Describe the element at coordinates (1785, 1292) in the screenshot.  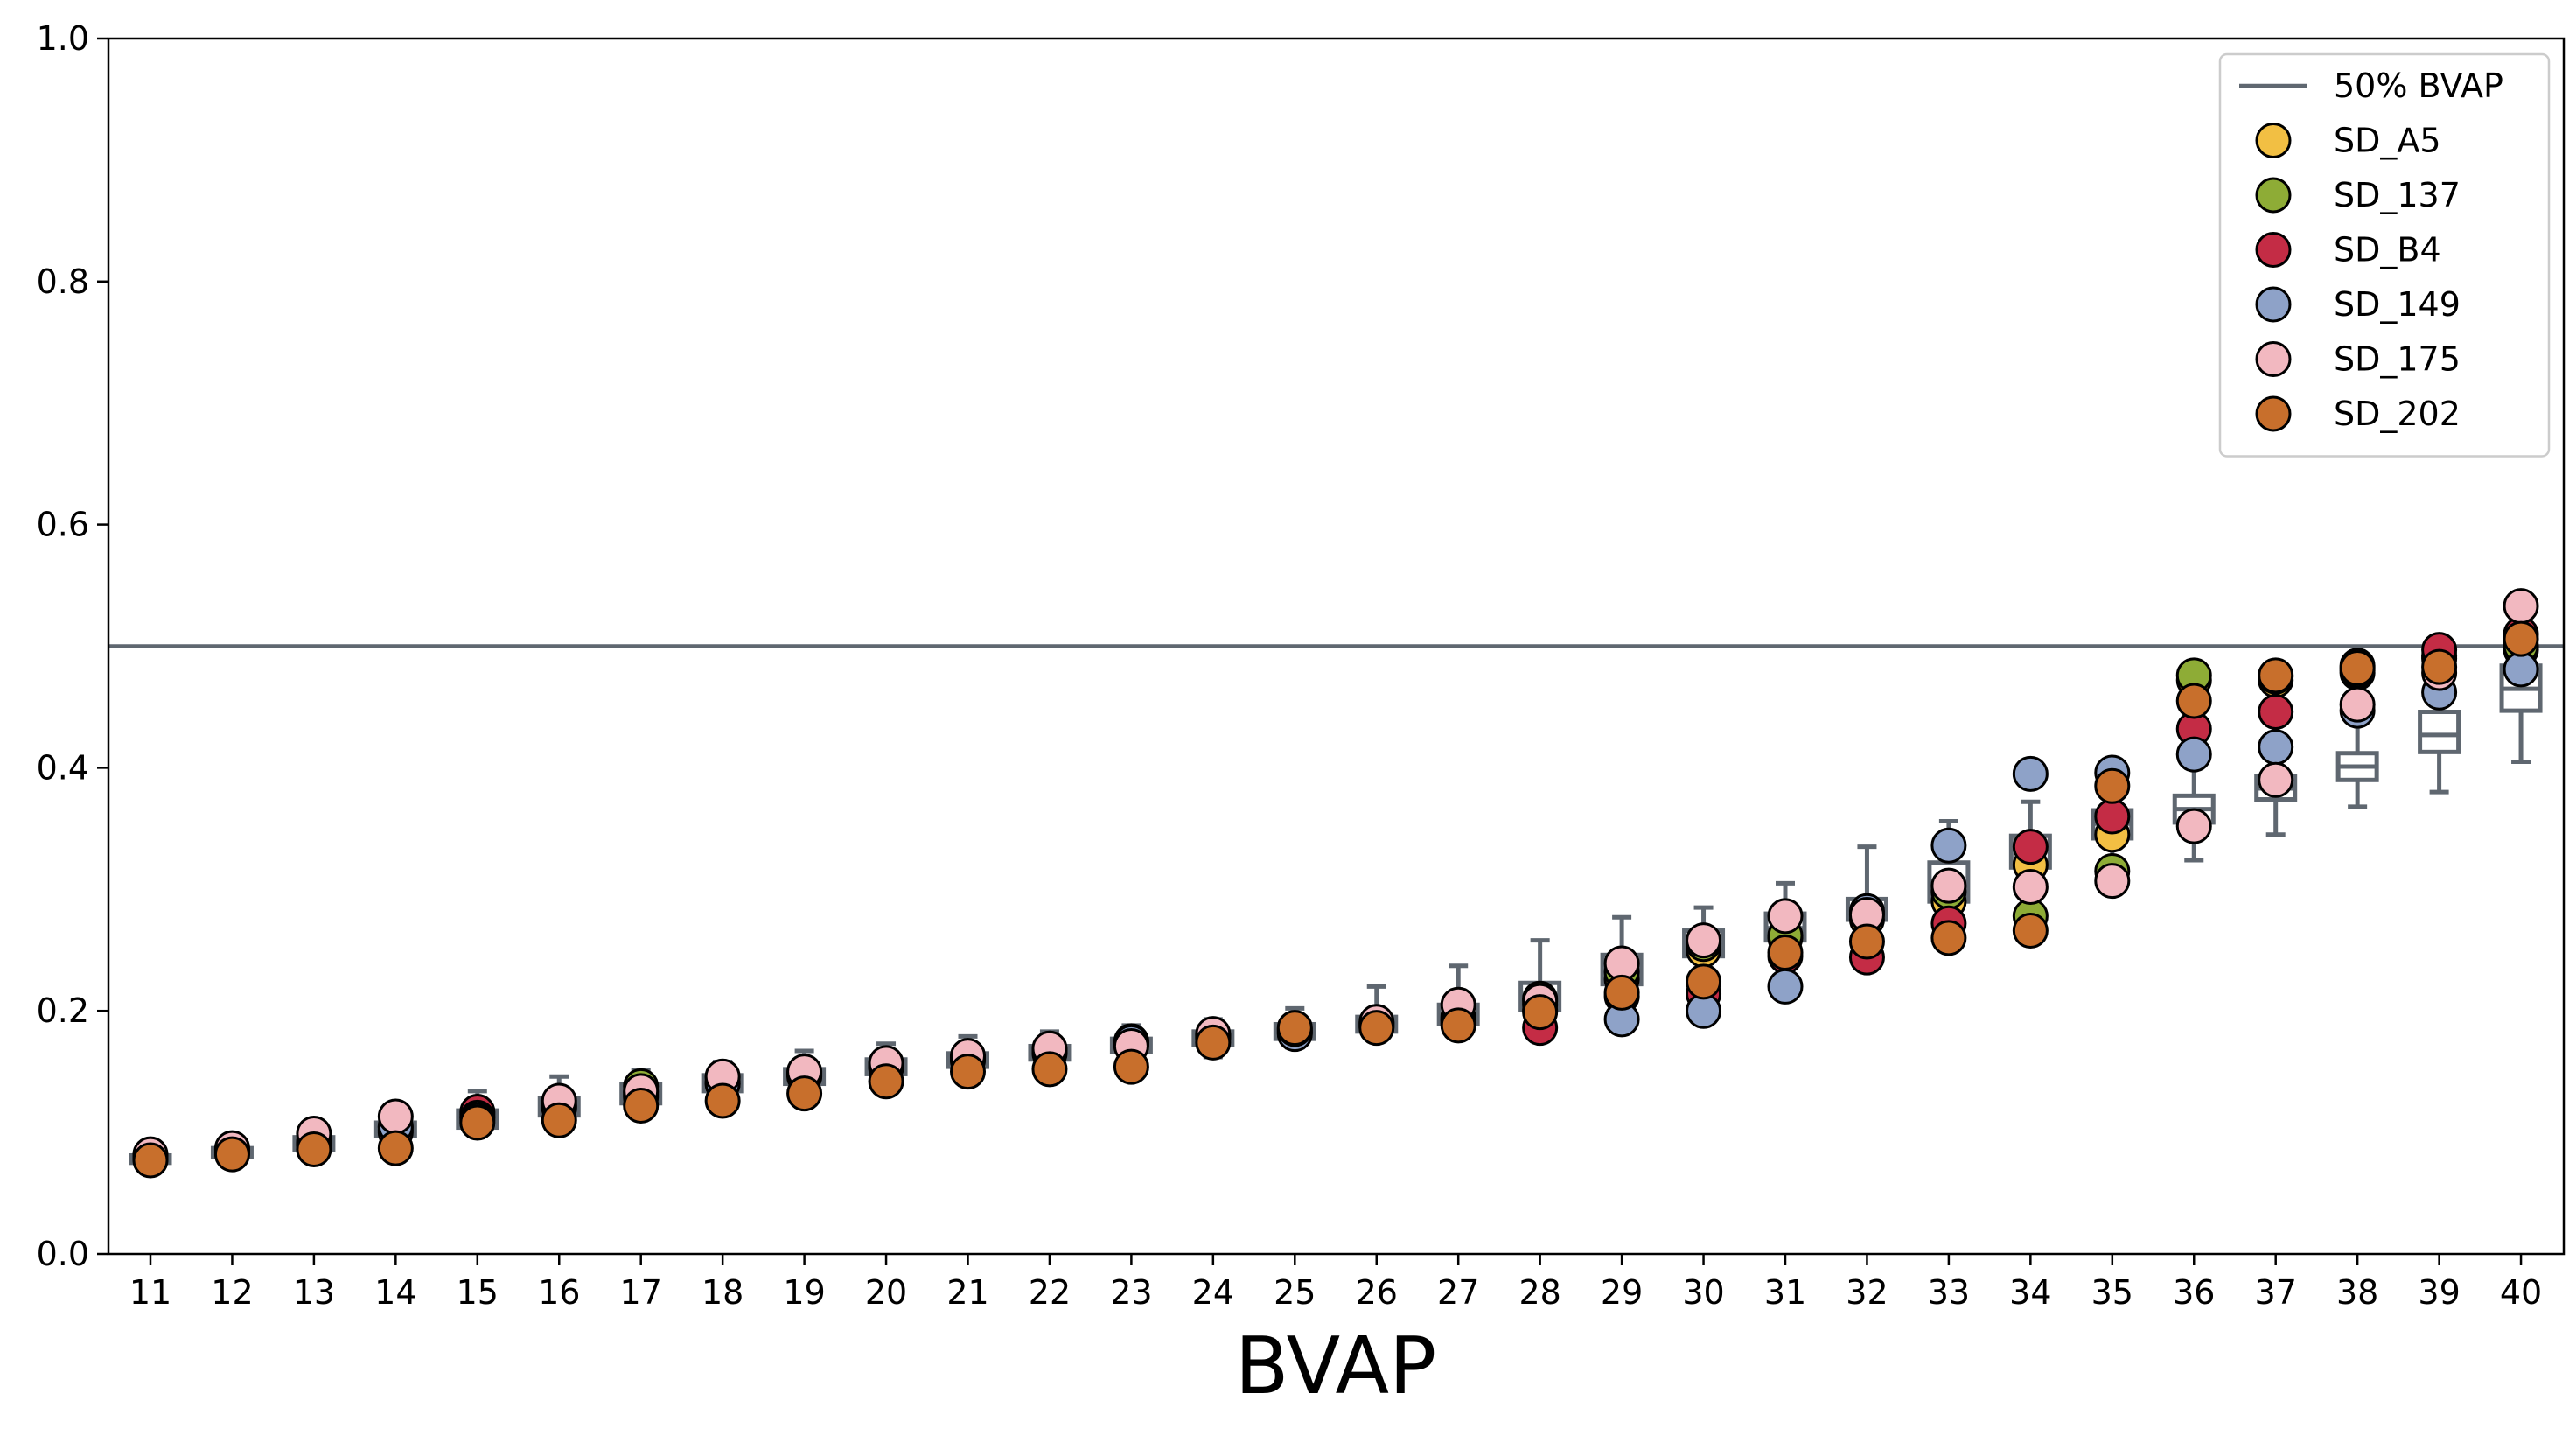
I see `x-tick-label: 31` at that location.